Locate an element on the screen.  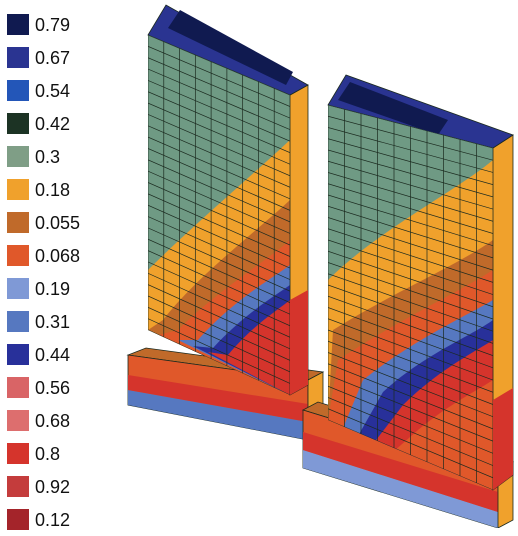
legend-item: 0.92 is located at coordinates (62, 486).